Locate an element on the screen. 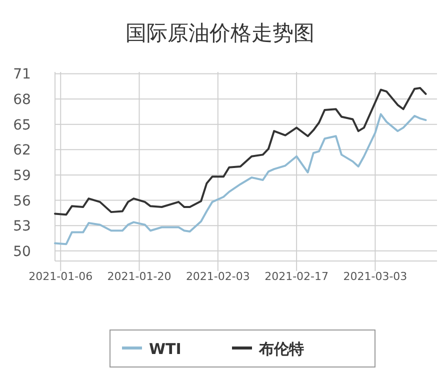 The image size is (440, 372). legend-label: 布伦特 is located at coordinates (281, 349).